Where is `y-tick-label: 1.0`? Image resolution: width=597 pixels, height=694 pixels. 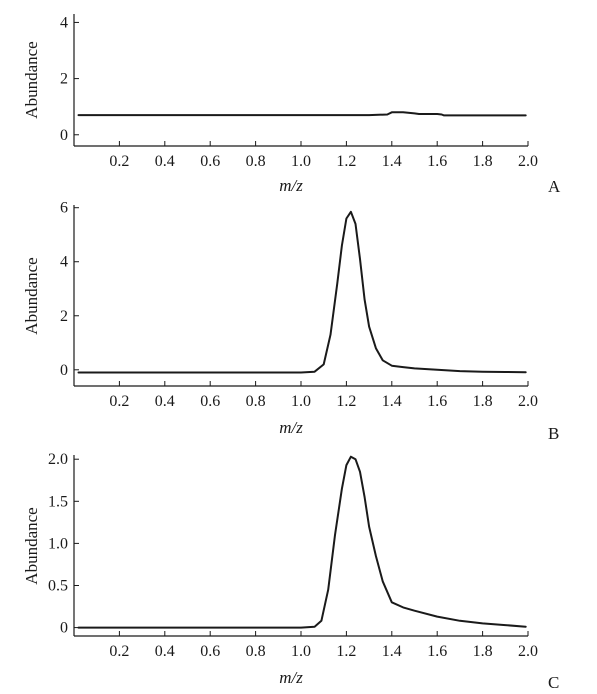 y-tick-label: 1.0 is located at coordinates (58, 543).